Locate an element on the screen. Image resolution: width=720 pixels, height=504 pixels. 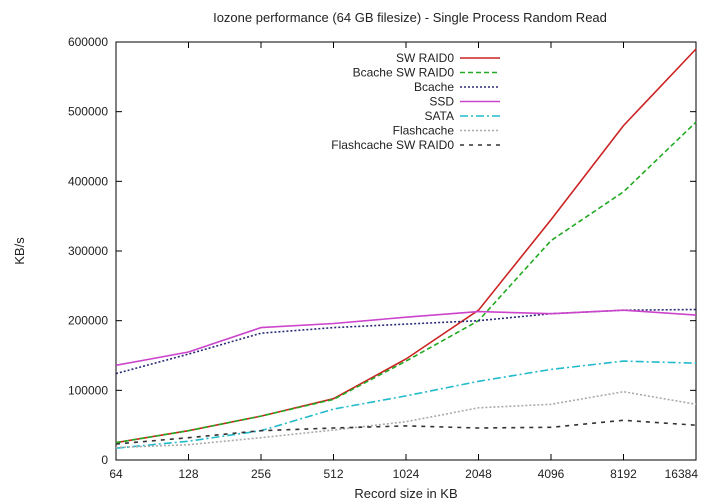
legend-label: Bcache is located at coordinates (434, 87).